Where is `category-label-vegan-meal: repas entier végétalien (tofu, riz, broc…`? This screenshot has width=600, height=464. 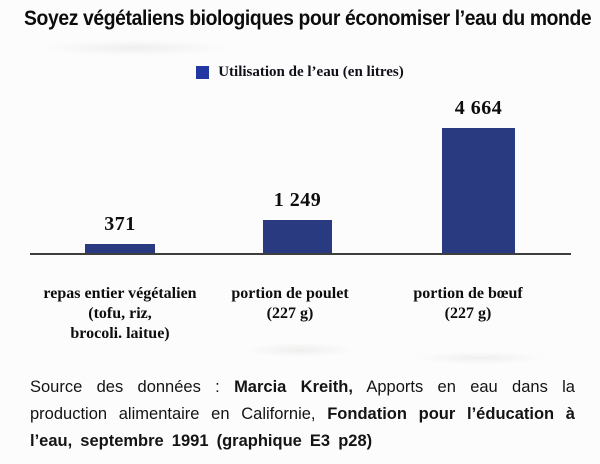
category-label-vegan-meal: repas entier végétalien (tofu, riz, broc… is located at coordinates (120, 314).